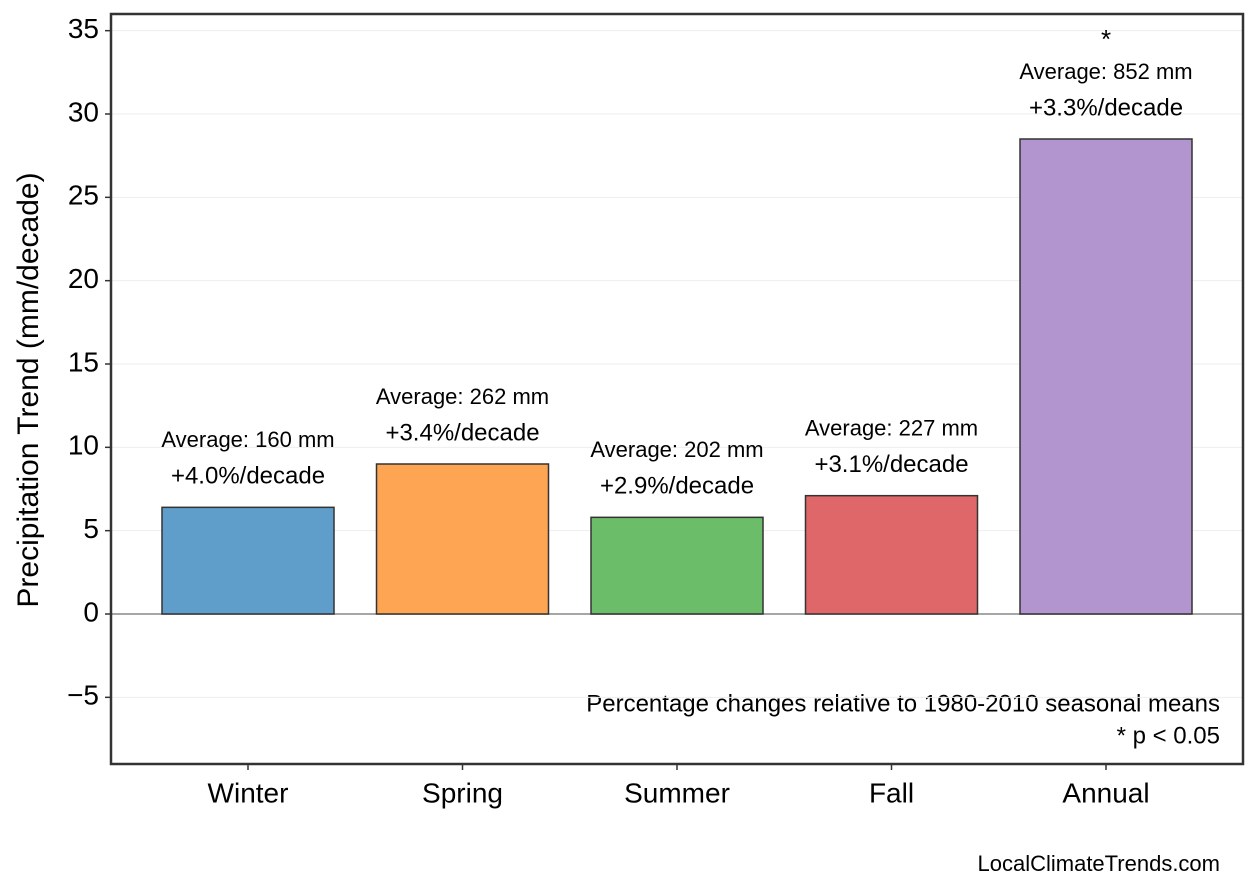 The width and height of the screenshot is (1258, 893). What do you see at coordinates (1105, 792) in the screenshot?
I see `x-tick-label: Annual` at bounding box center [1105, 792].